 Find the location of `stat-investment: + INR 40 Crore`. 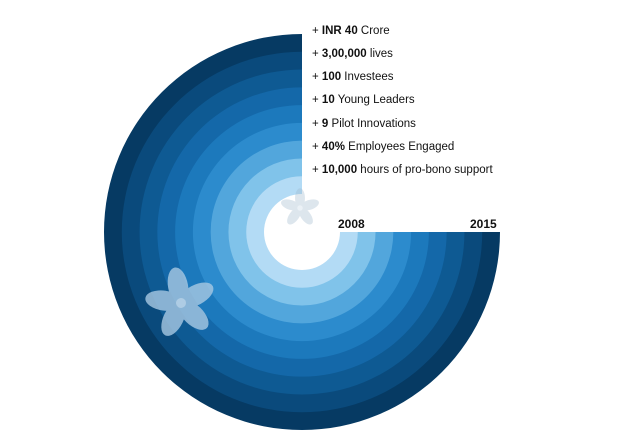

stat-investment: + INR 40 Crore is located at coordinates (351, 31).